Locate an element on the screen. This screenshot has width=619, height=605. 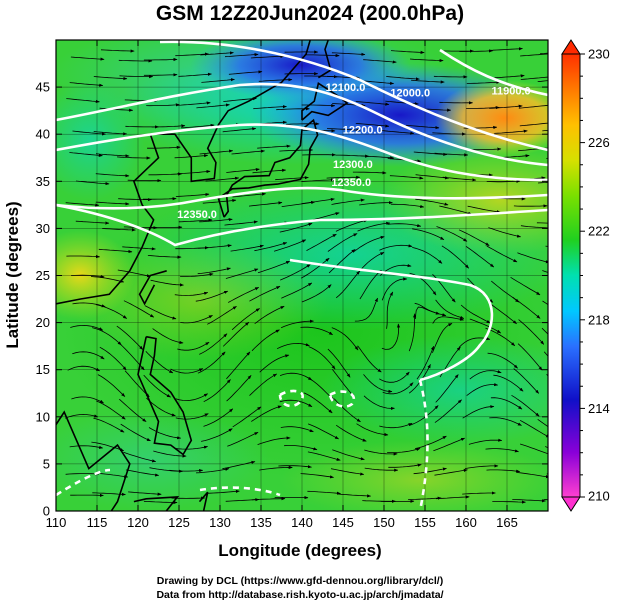
x-tick-label: 165 is located at coordinates (507, 522).